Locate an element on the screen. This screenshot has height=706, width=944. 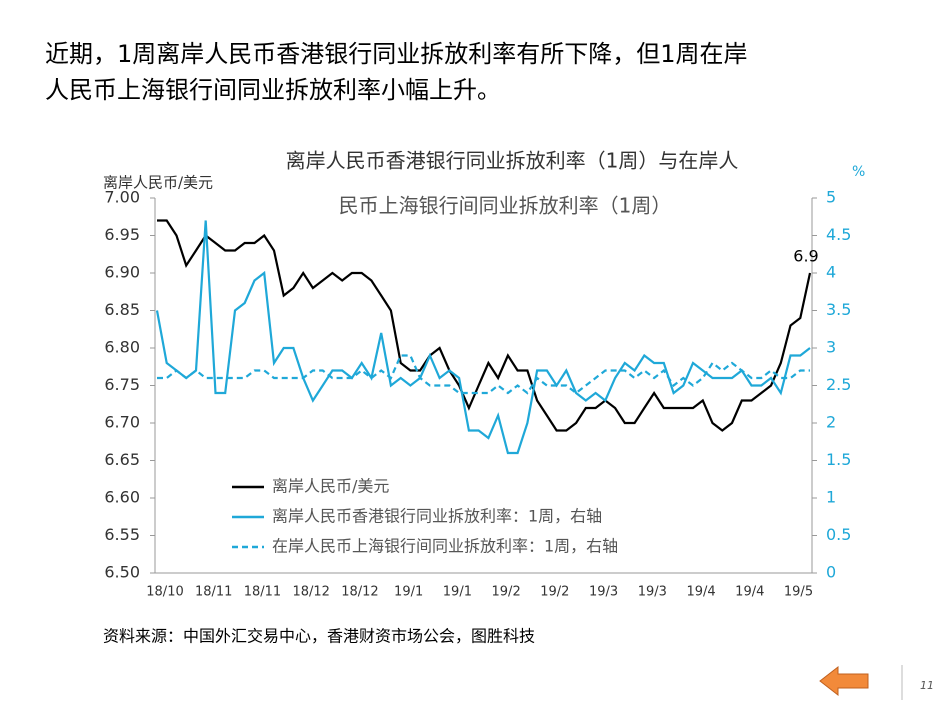
y-tick-label: 6.55 is located at coordinates (122, 534).